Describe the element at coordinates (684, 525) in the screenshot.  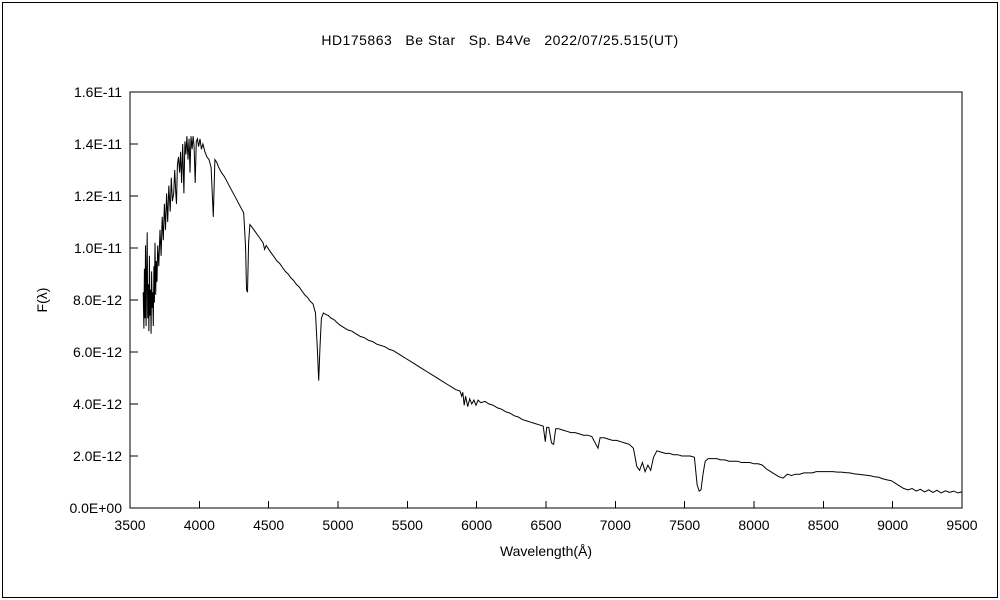
I see `x-tick-label: 7500` at that location.